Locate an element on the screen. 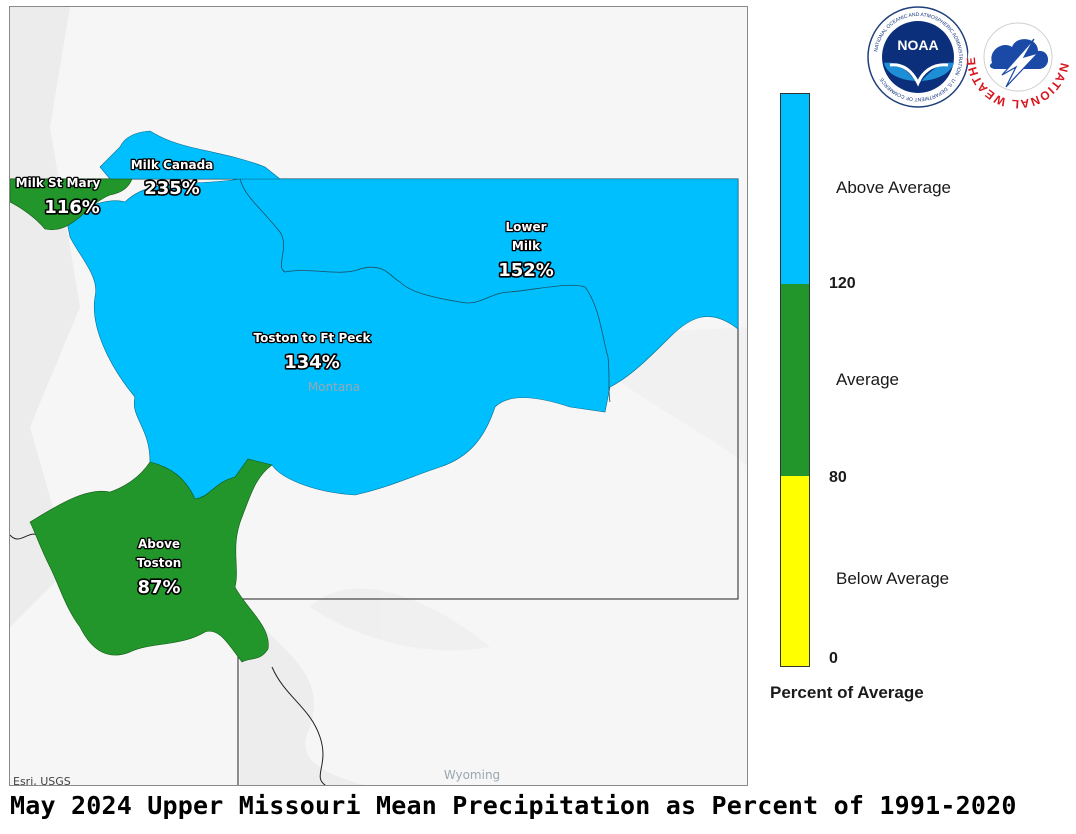 The width and height of the screenshot is (1076, 834). basin-milk-st-mary is located at coordinates (71, 204).